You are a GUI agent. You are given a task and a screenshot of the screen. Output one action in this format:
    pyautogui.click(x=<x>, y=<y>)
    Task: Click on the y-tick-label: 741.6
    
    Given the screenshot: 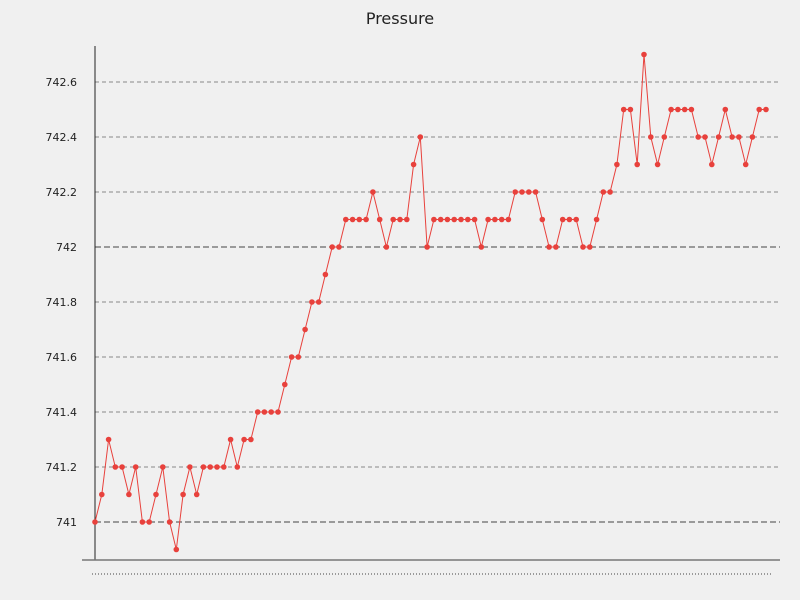 What is the action you would take?
    pyautogui.click(x=62, y=357)
    